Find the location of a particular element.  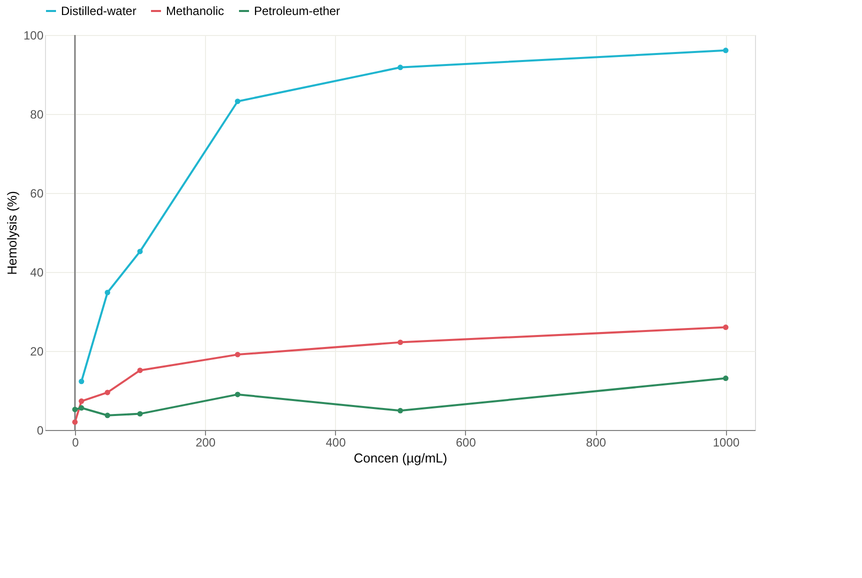

legend-label: Petroleum-ether is located at coordinates (297, 11).